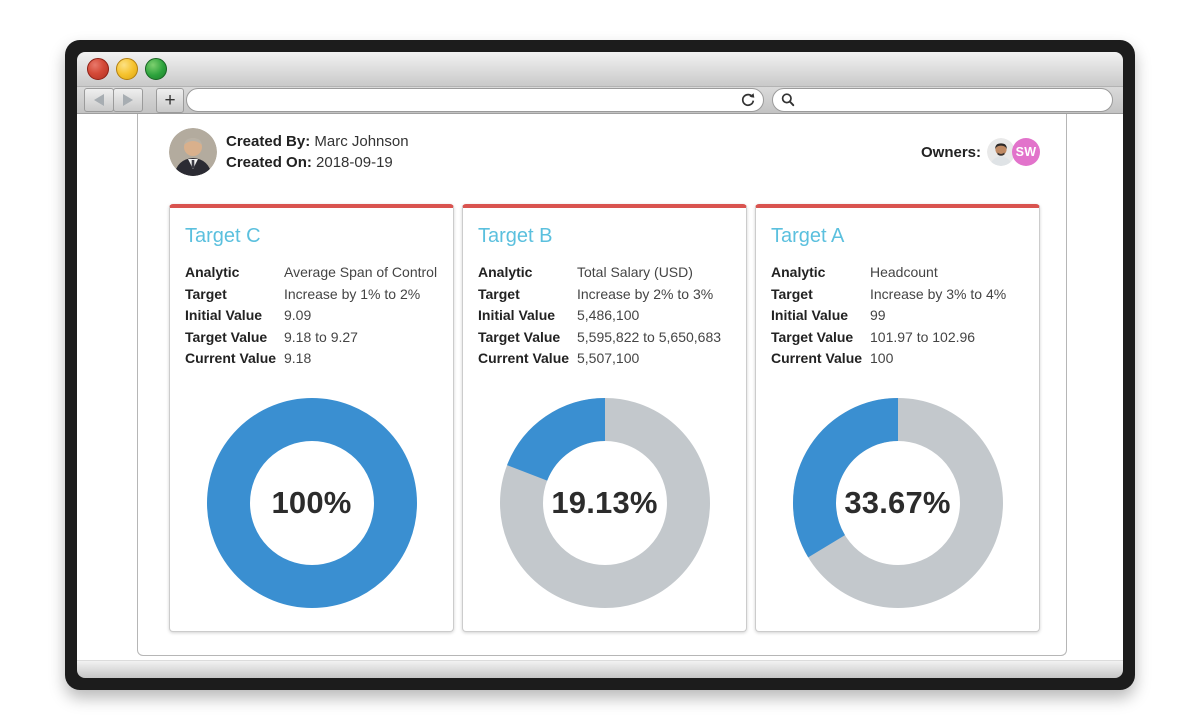 Image resolution: width=1200 pixels, height=720 pixels. What do you see at coordinates (298, 358) in the screenshot?
I see `detail-value: 9.18` at bounding box center [298, 358].